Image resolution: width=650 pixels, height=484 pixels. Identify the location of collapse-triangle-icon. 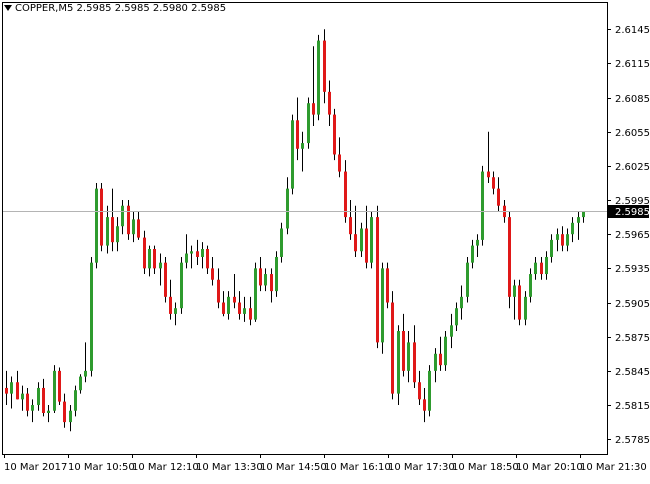
(8, 8).